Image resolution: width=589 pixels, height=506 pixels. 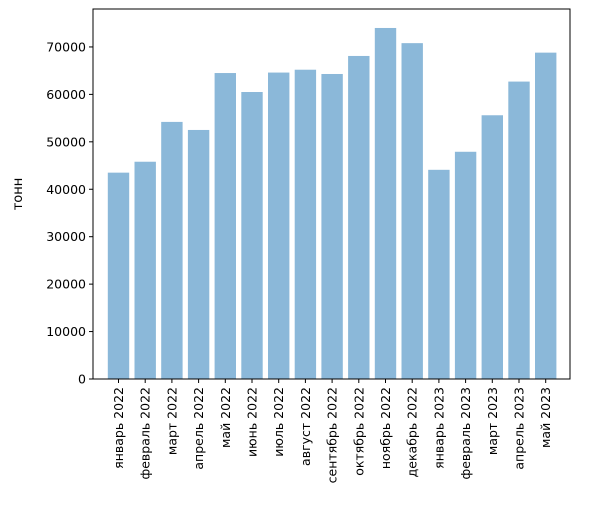 What do you see at coordinates (332, 435) in the screenshot?
I see `x-tick-label: сентябрь 2022` at bounding box center [332, 435].